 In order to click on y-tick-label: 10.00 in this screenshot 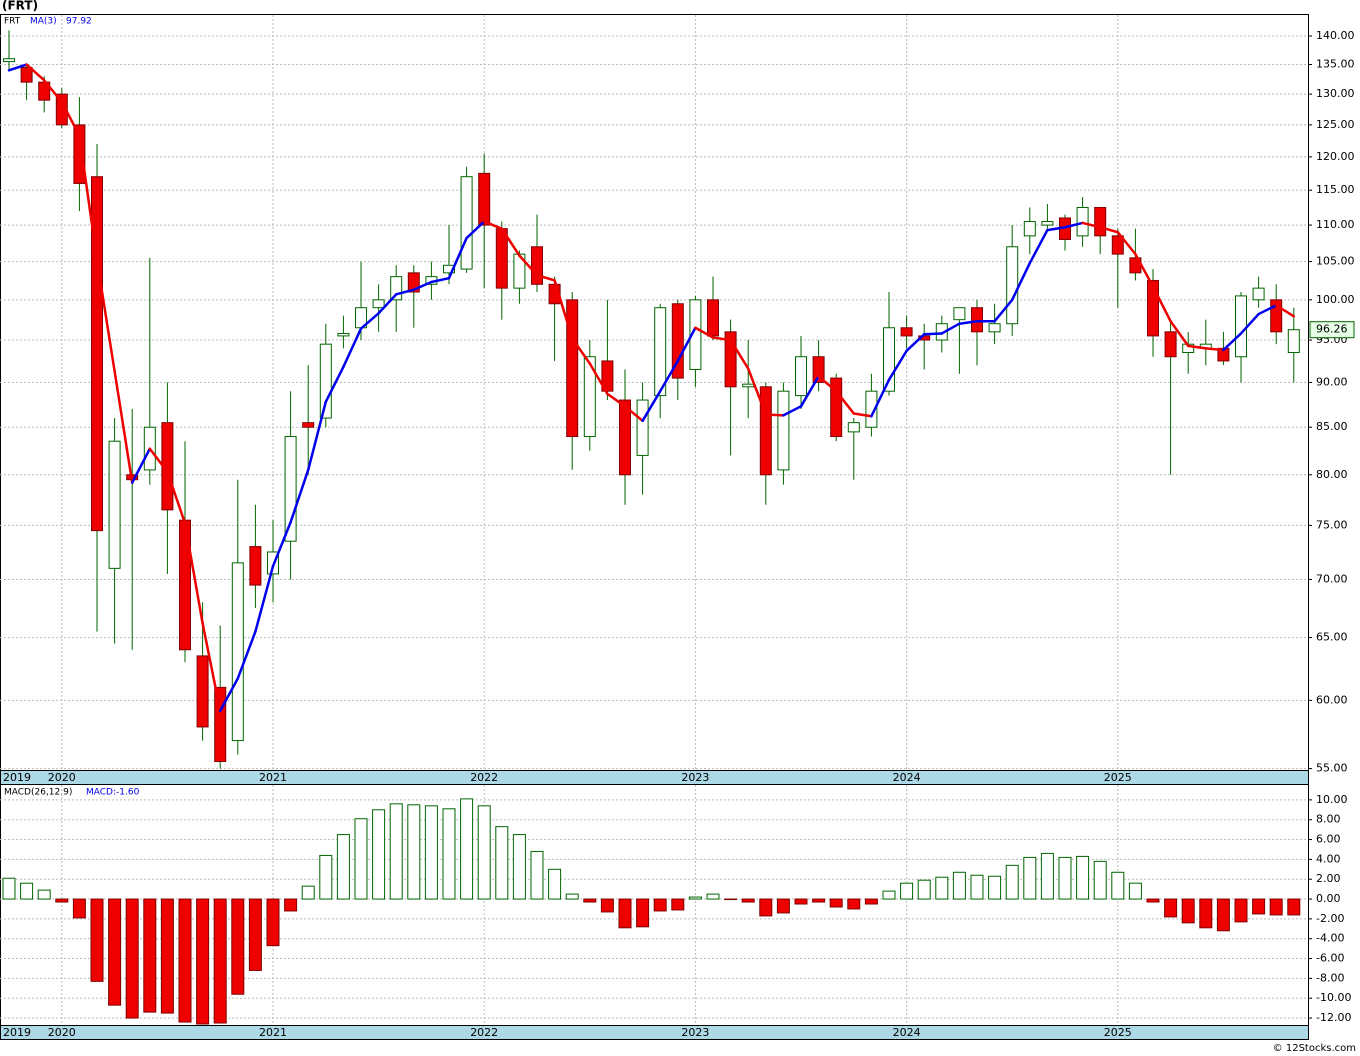, I will do `click(1332, 799)`.